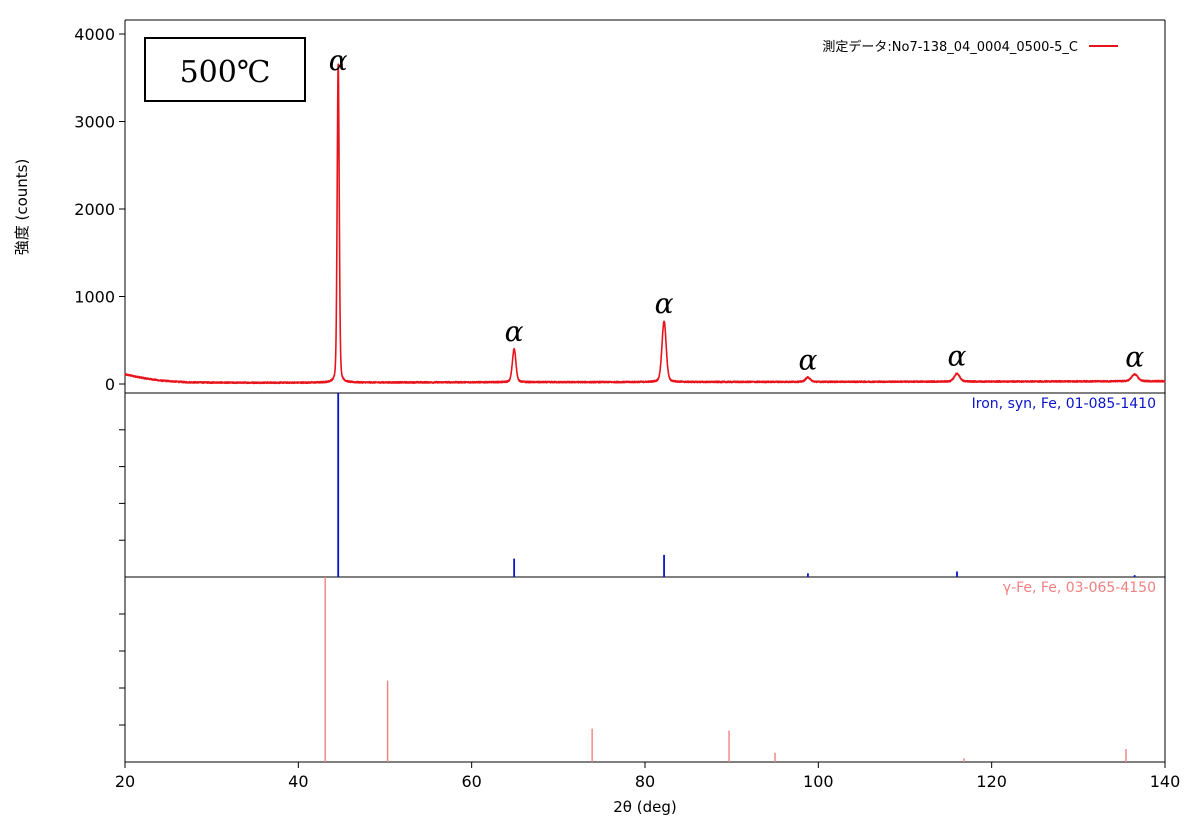 This screenshot has height=833, width=1200. I want to click on y-tick-label: 3000, so click(94, 122).